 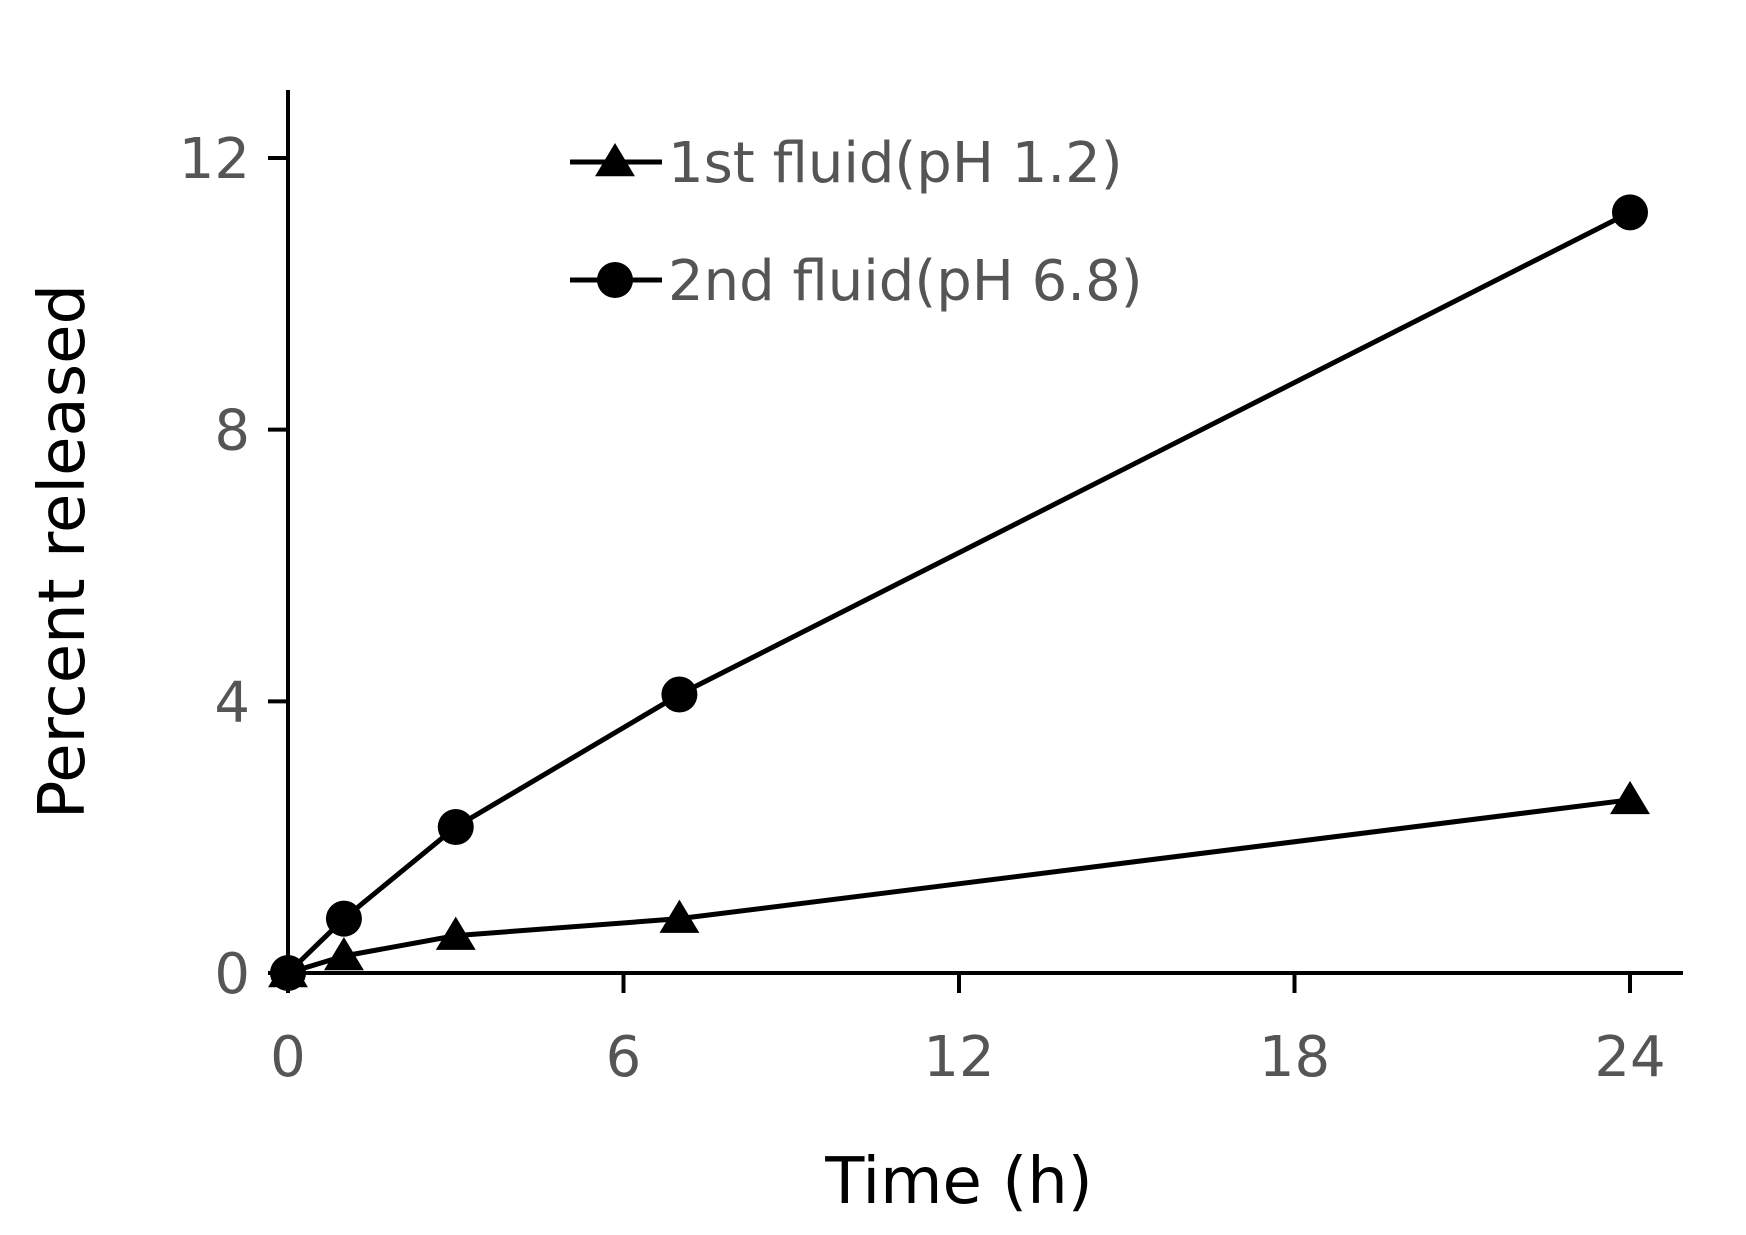 I want to click on legend-entry: 2nd fluid(pH 6.8), so click(x=856, y=281).